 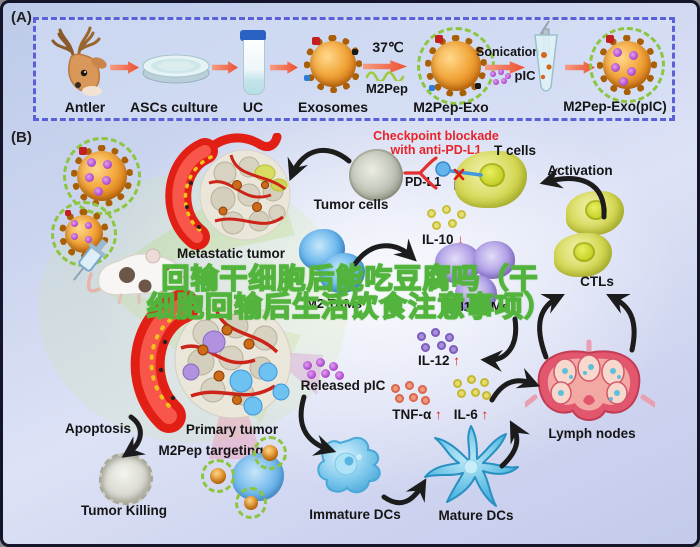 I want to click on panel-a-tag: (A), so click(x=21, y=17).